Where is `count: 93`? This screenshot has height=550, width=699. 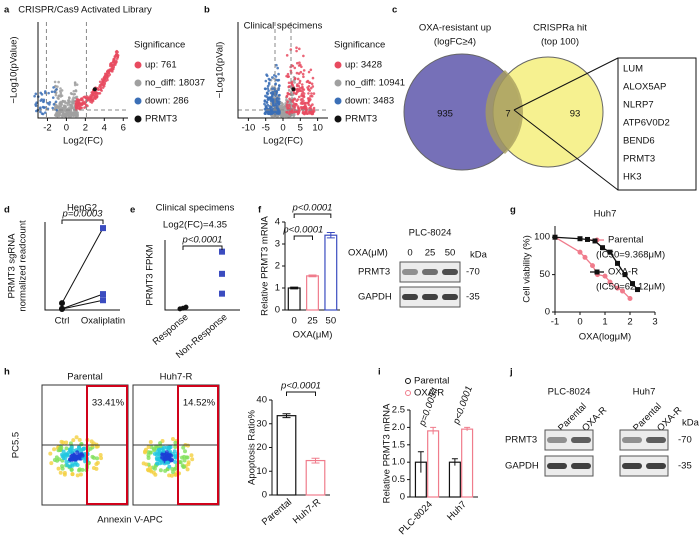 count: 93 is located at coordinates (575, 114).